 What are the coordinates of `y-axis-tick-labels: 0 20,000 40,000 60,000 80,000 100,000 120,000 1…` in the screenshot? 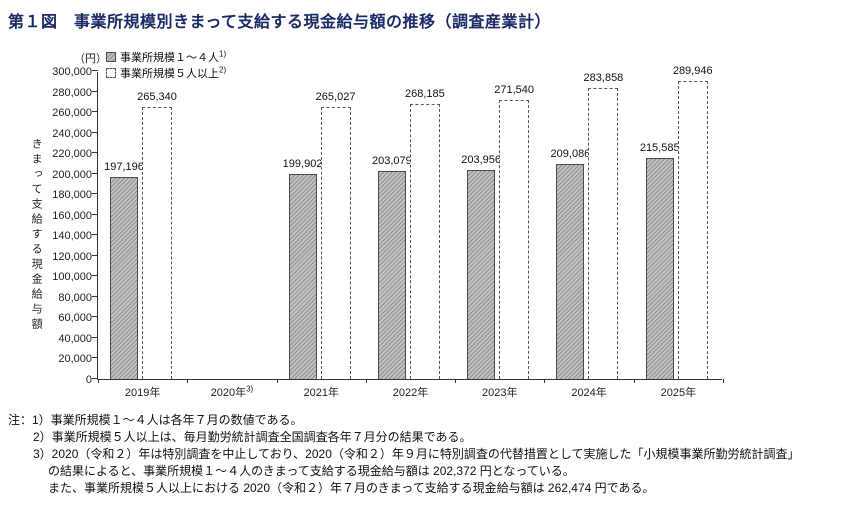 It's located at (59, 226).